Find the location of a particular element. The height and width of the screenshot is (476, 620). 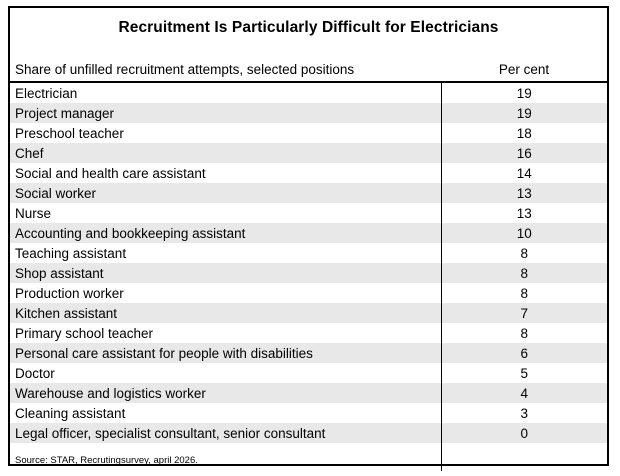

position-label: Preschool teacher is located at coordinates (69, 133).